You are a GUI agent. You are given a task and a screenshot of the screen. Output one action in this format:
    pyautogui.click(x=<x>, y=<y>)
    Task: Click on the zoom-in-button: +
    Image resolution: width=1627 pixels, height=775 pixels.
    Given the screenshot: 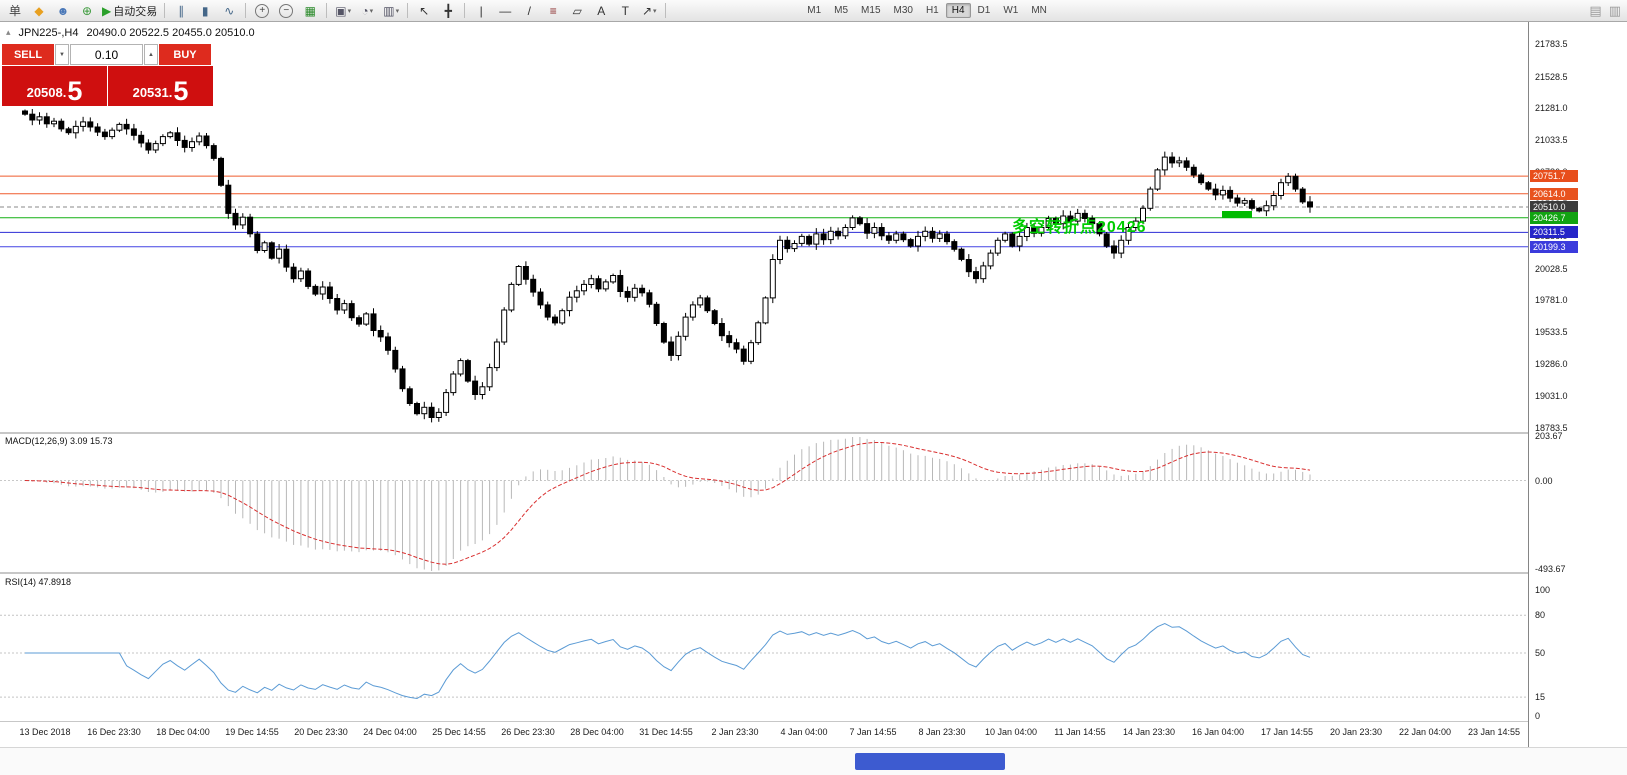 What is the action you would take?
    pyautogui.click(x=262, y=11)
    